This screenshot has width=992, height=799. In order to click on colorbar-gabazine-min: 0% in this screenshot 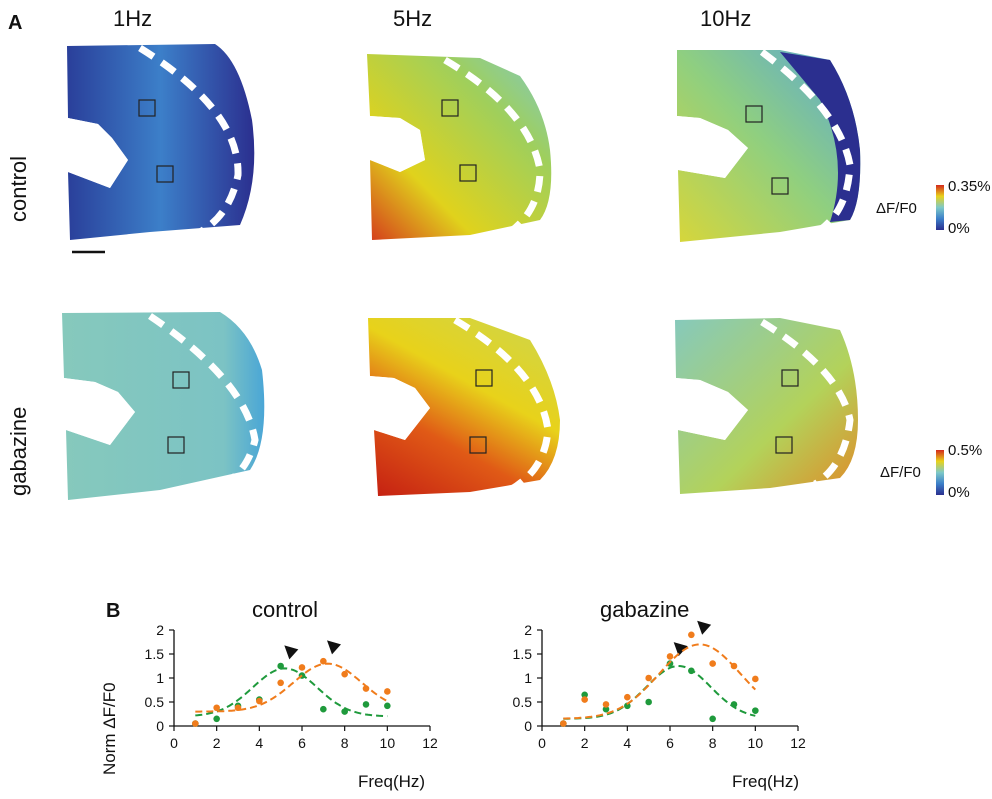, I will do `click(959, 492)`.